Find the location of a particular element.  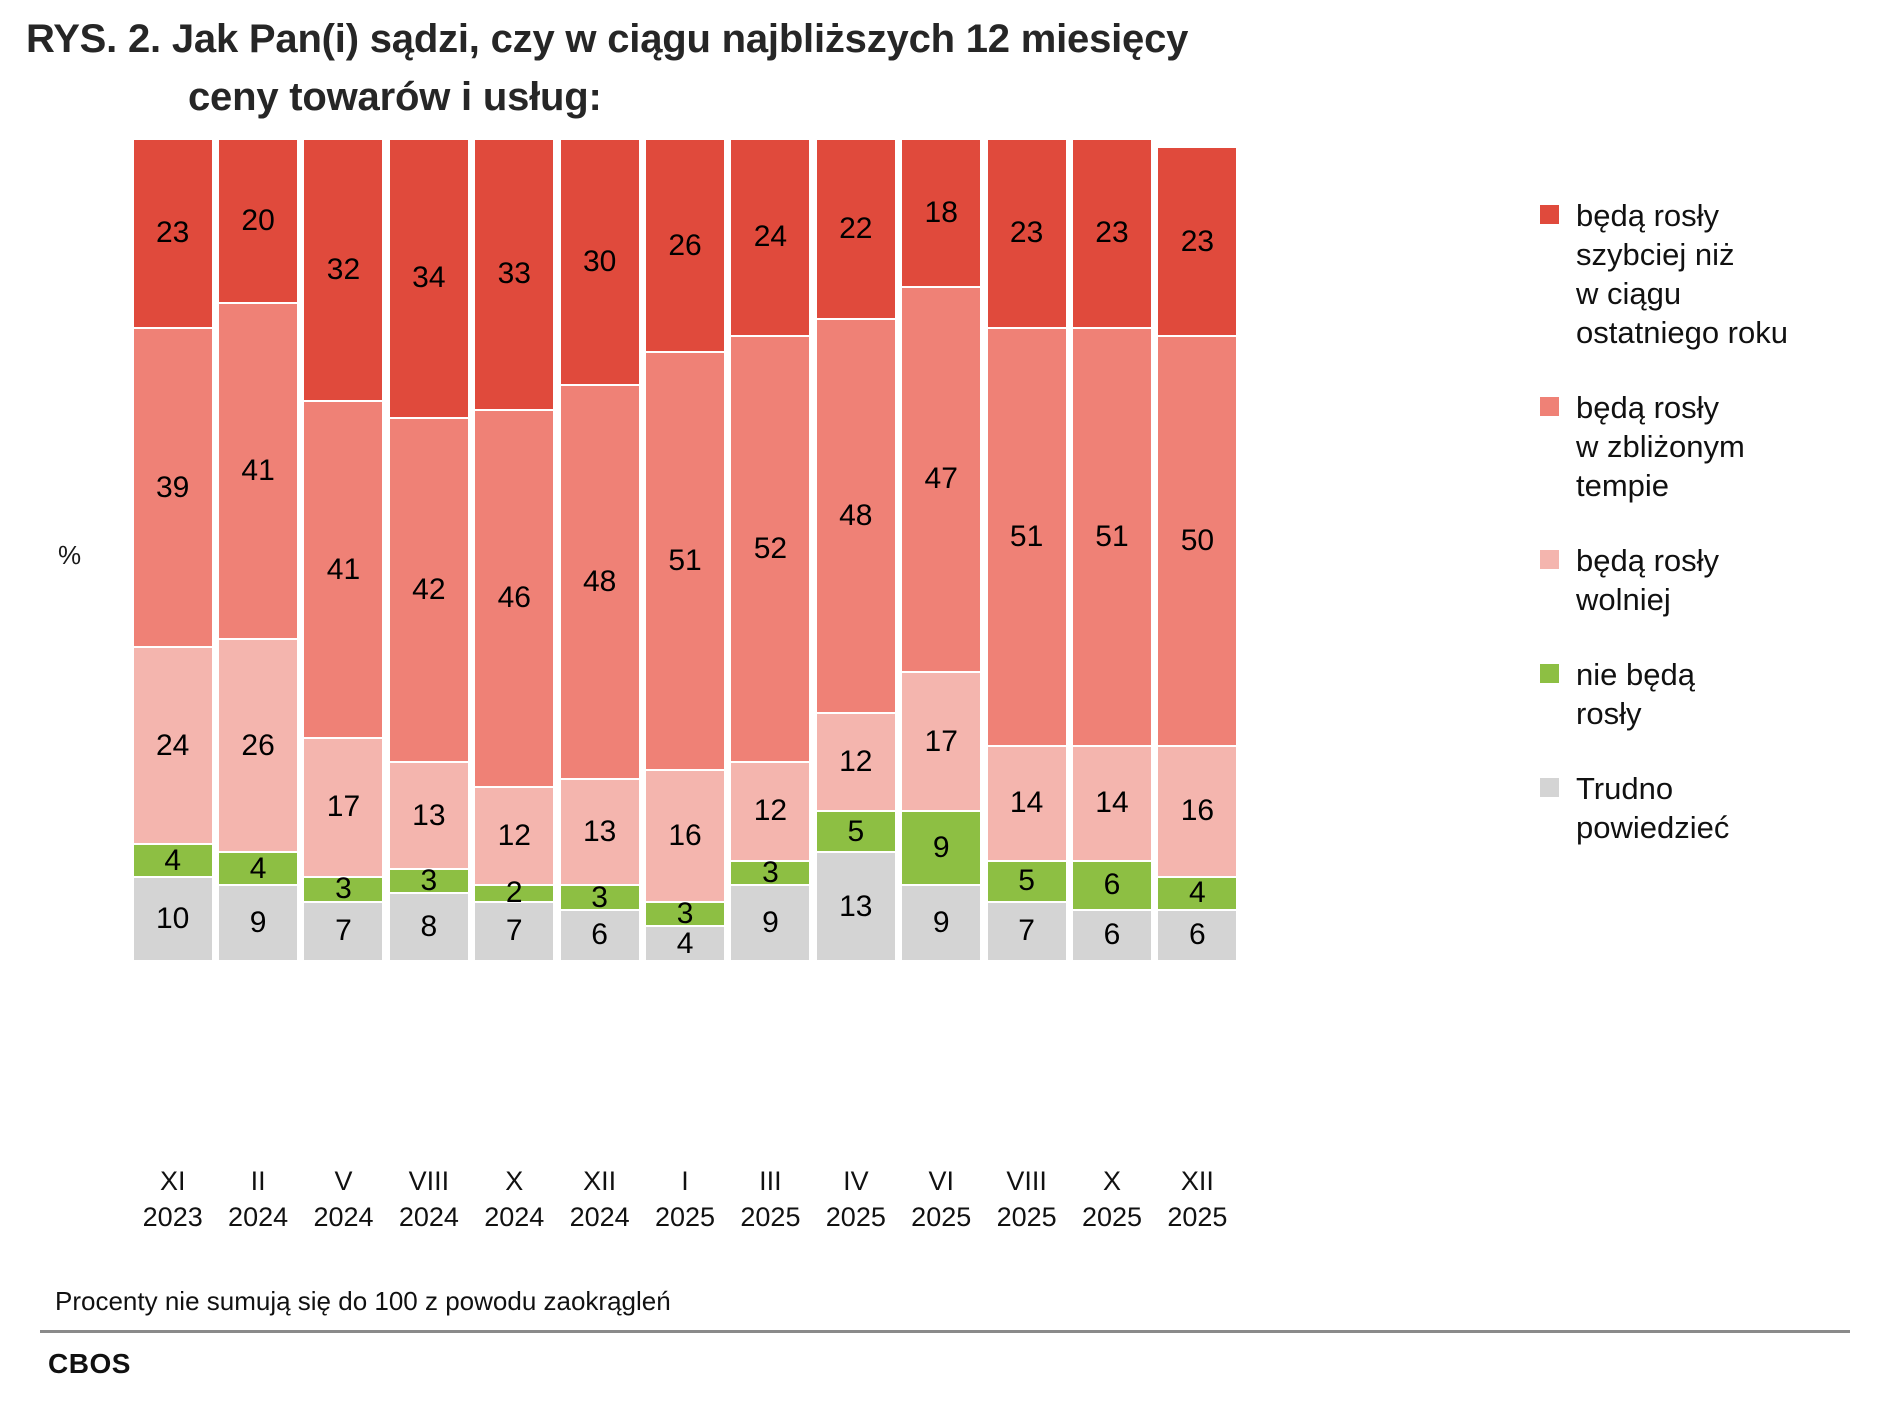

bar-segment: 42 is located at coordinates (428, 591).